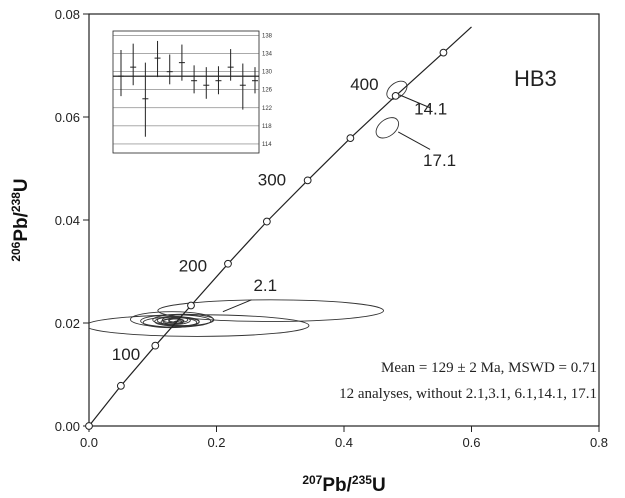  What do you see at coordinates (193, 266) in the screenshot?
I see `age-label: 200` at bounding box center [193, 266].